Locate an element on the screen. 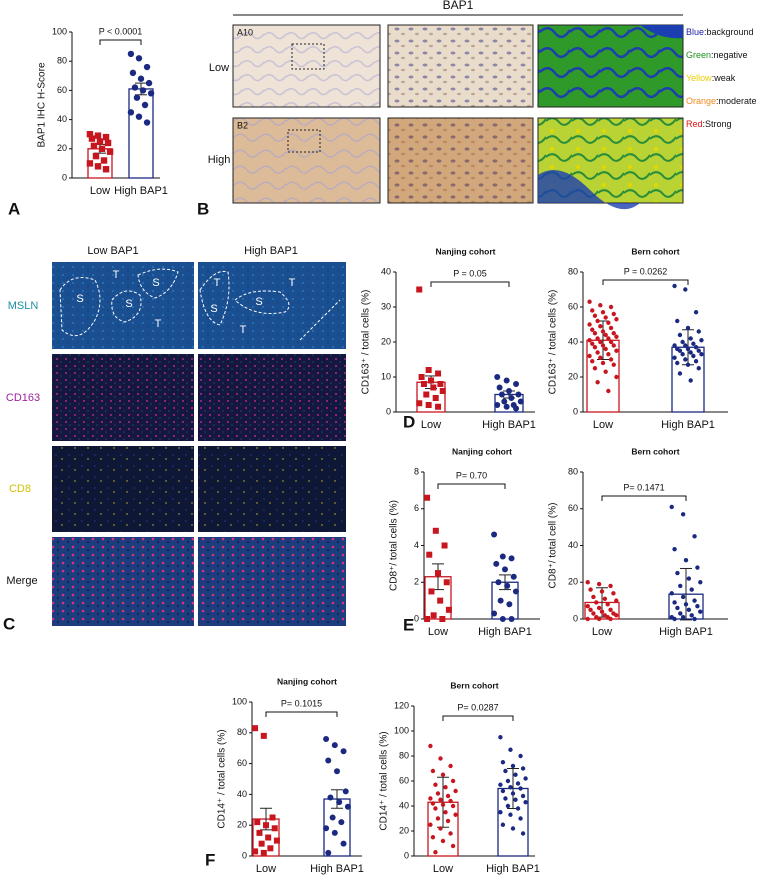  region-label: S is located at coordinates (213, 309).